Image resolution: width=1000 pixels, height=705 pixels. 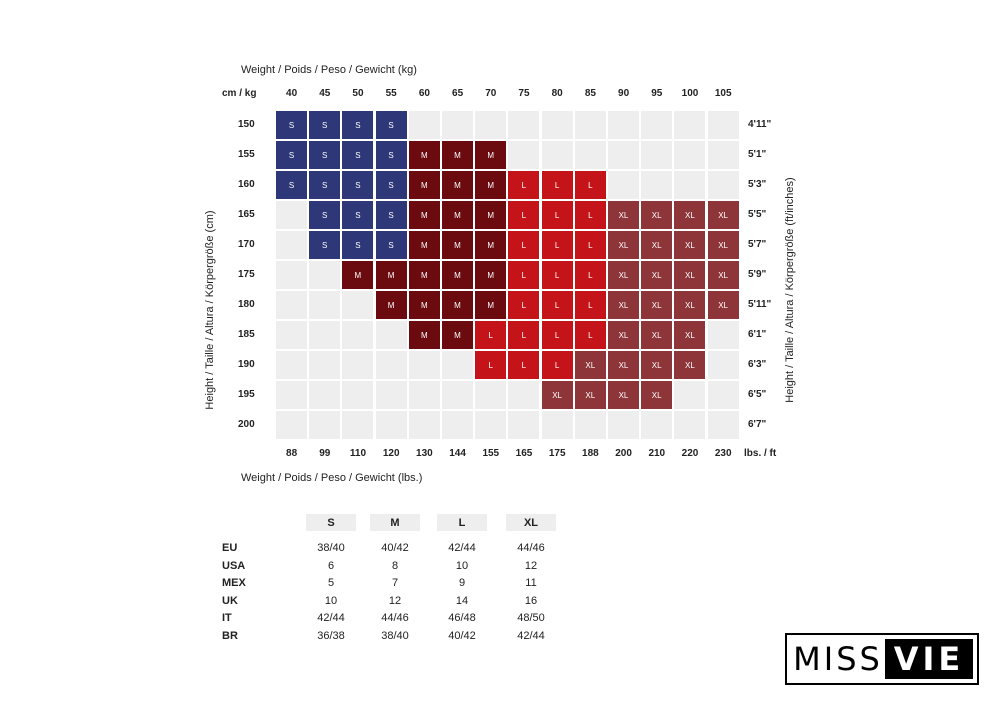 I want to click on lbs-tick-label: 120, so click(x=391, y=453).